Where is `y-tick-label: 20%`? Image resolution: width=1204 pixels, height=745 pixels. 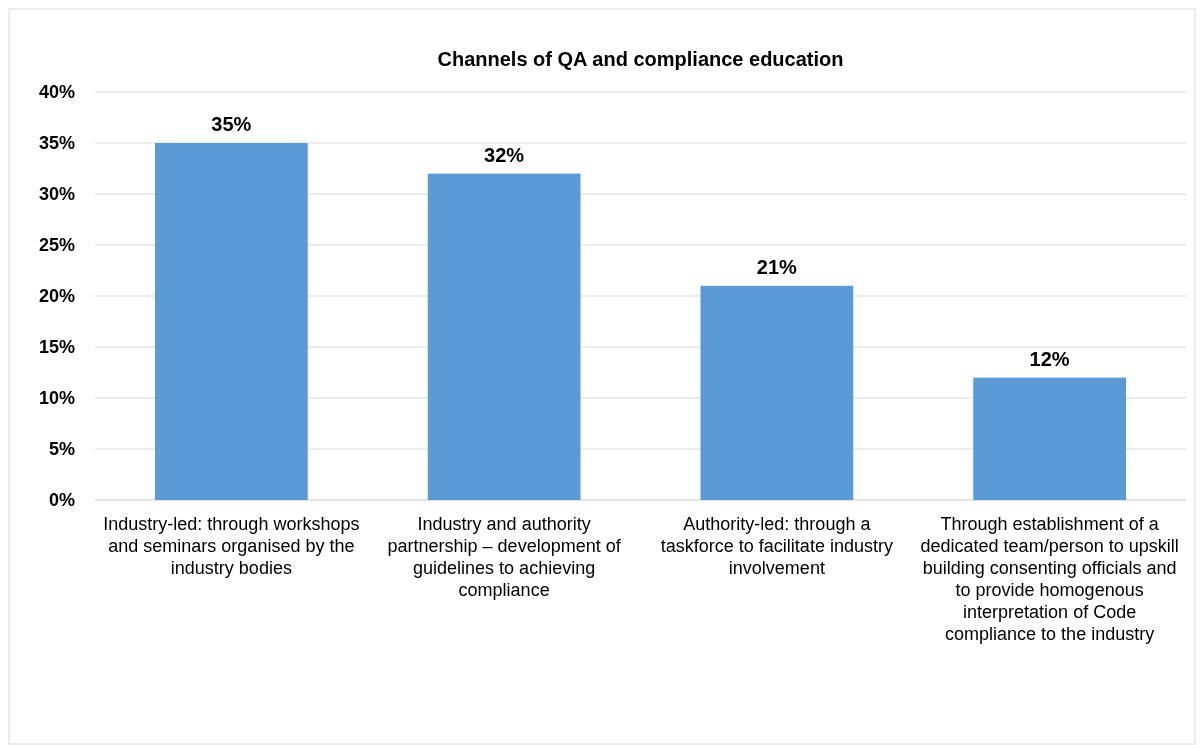 y-tick-label: 20% is located at coordinates (56, 296).